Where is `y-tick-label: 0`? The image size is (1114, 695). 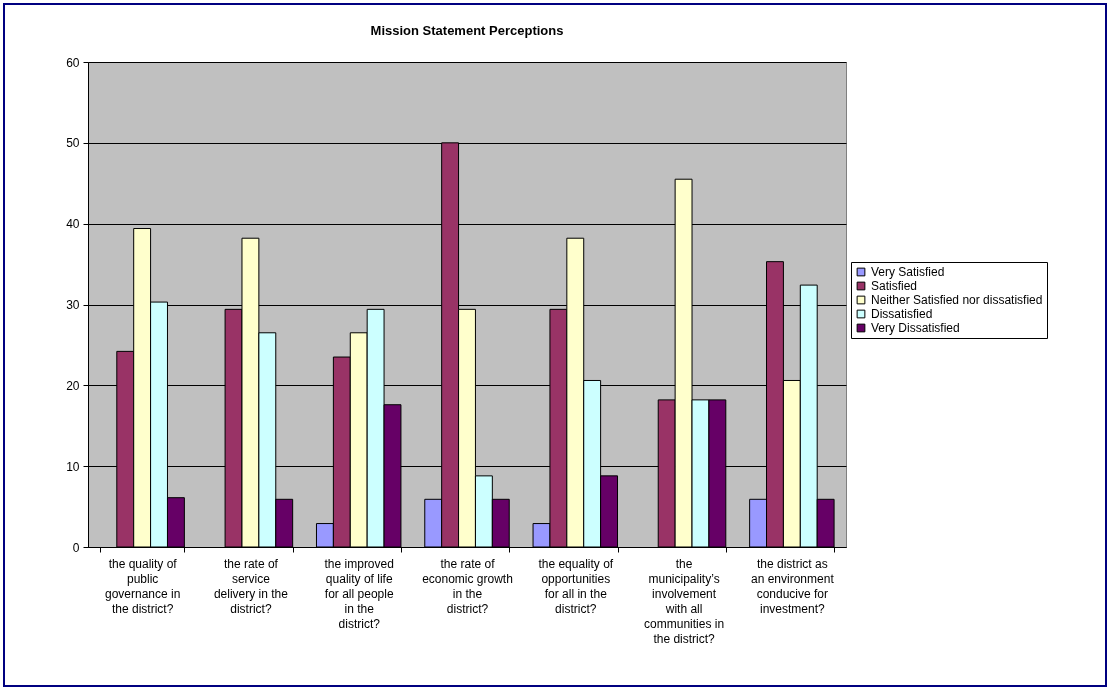 y-tick-label: 0 is located at coordinates (76, 547).